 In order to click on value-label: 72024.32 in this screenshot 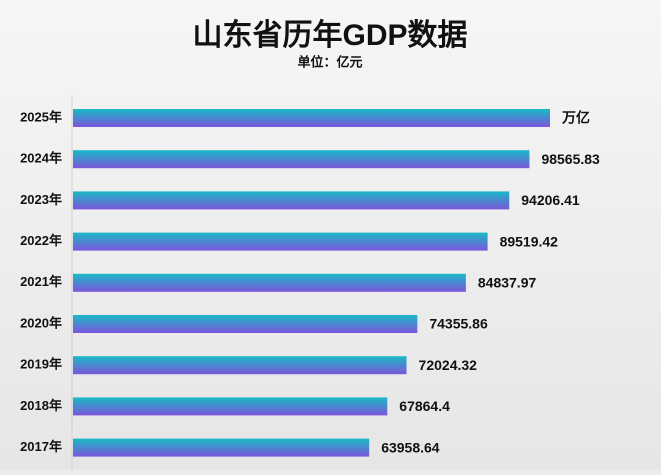, I will do `click(448, 365)`.